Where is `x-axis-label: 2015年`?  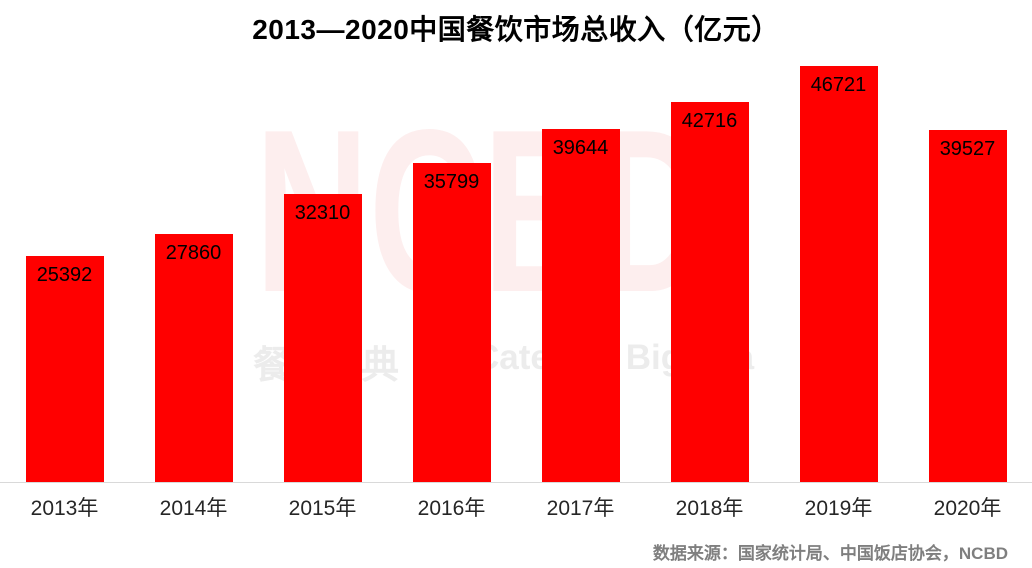 x-axis-label: 2015年 is located at coordinates (322, 508).